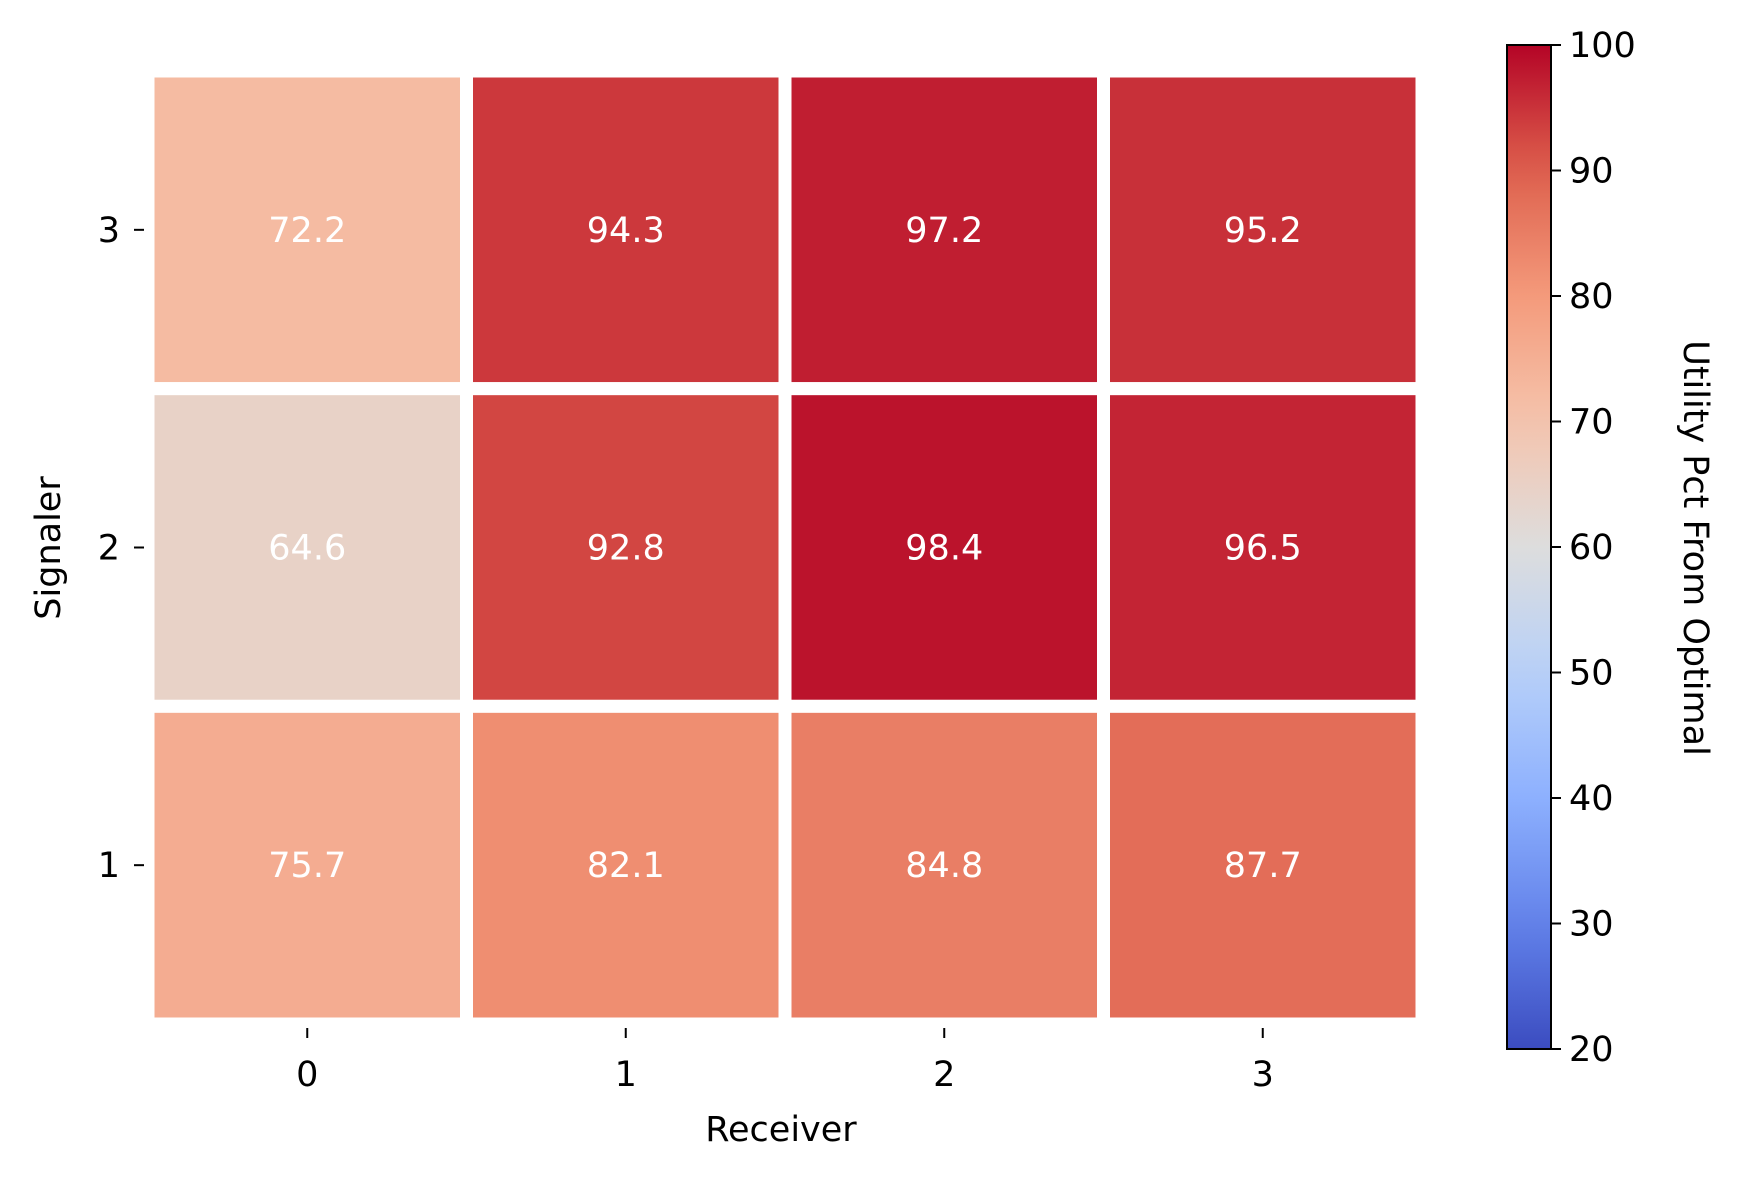  I want to click on cell-value-label: 97.2, so click(944, 231).